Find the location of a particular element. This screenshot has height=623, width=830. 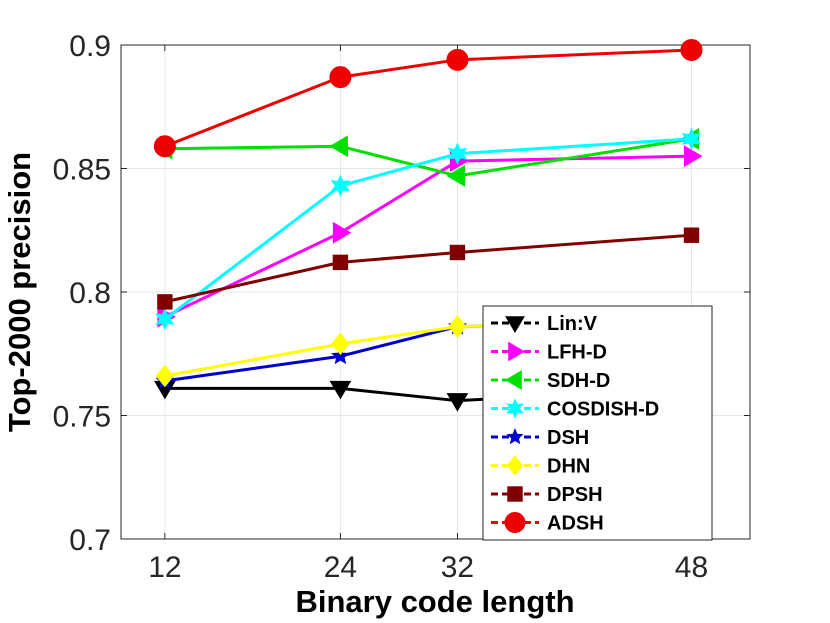

y-tick-label: 0.9 is located at coordinates (90, 46).